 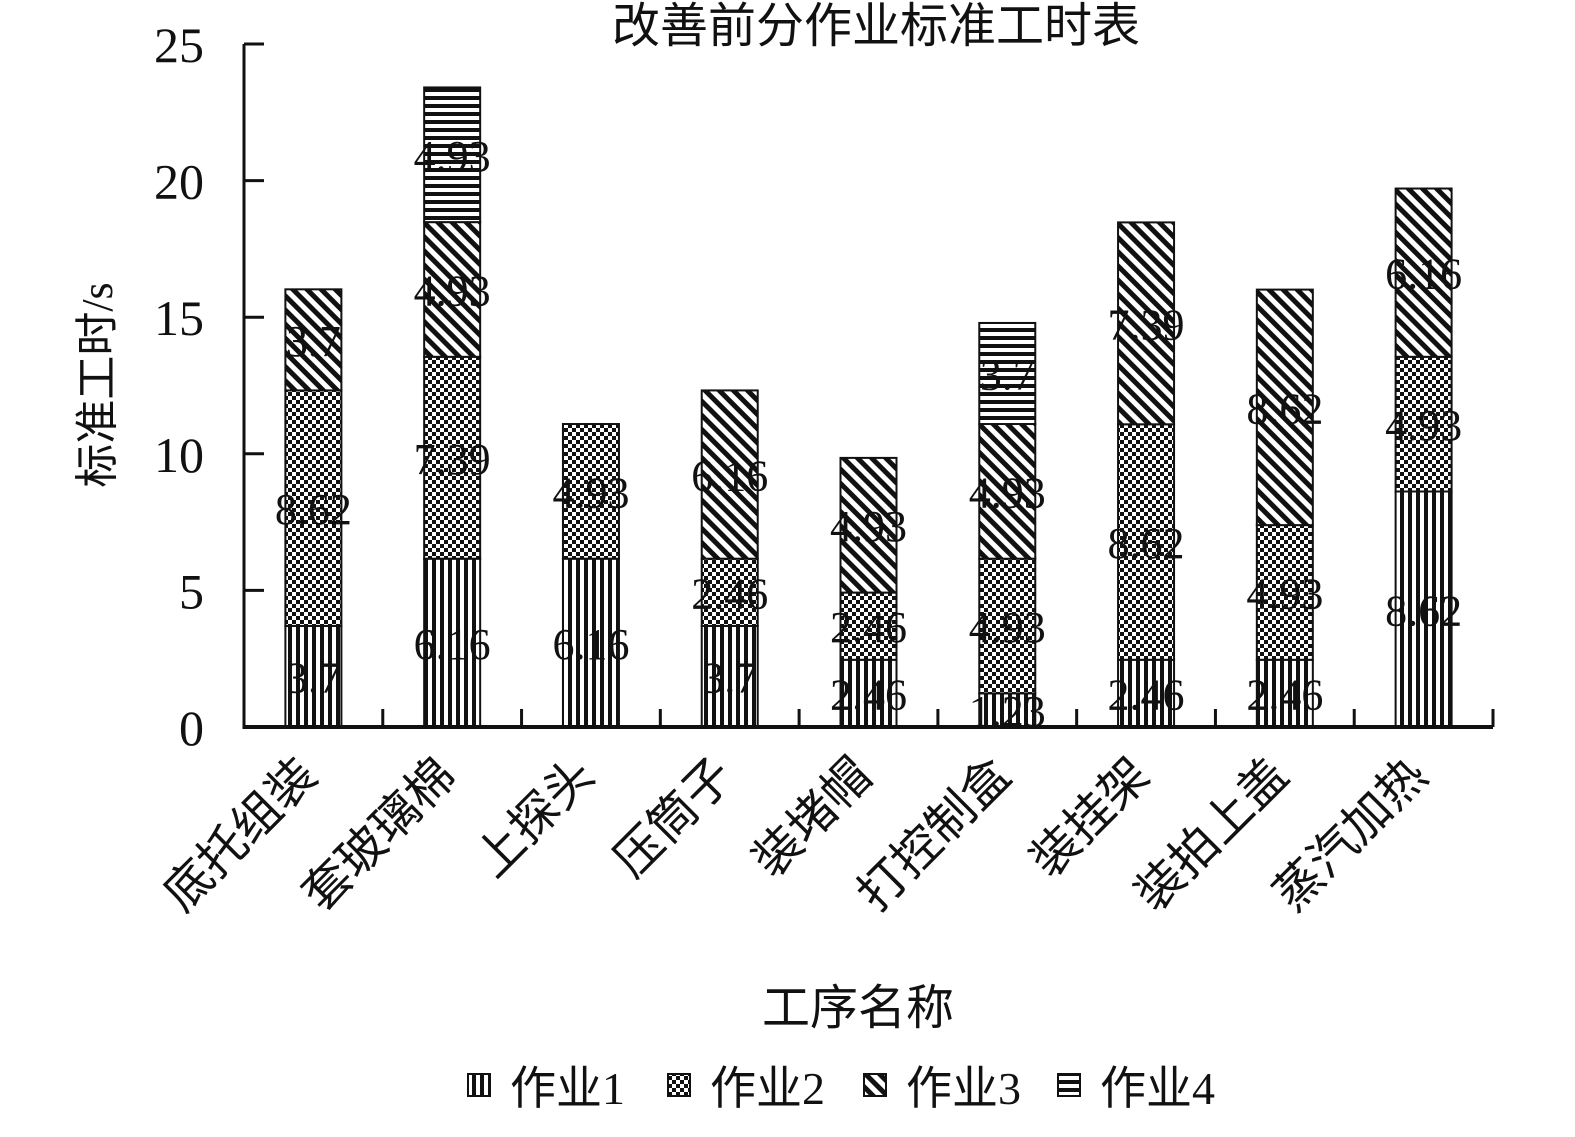 What do you see at coordinates (191, 728) in the screenshot?
I see `y-tick-label: 0` at bounding box center [191, 728].